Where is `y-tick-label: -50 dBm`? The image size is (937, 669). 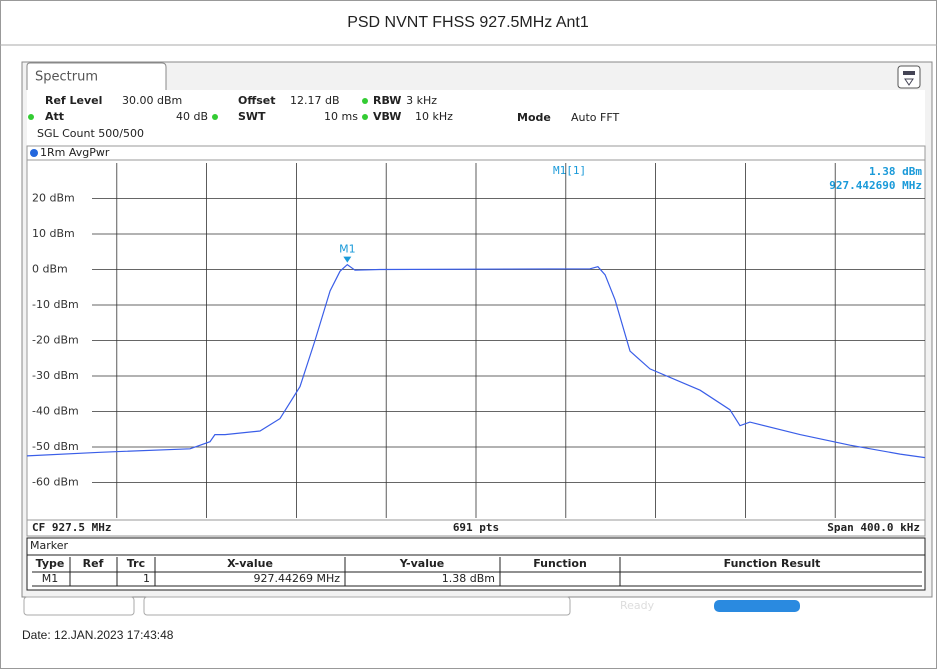 y-tick-label: -50 dBm is located at coordinates (55, 446).